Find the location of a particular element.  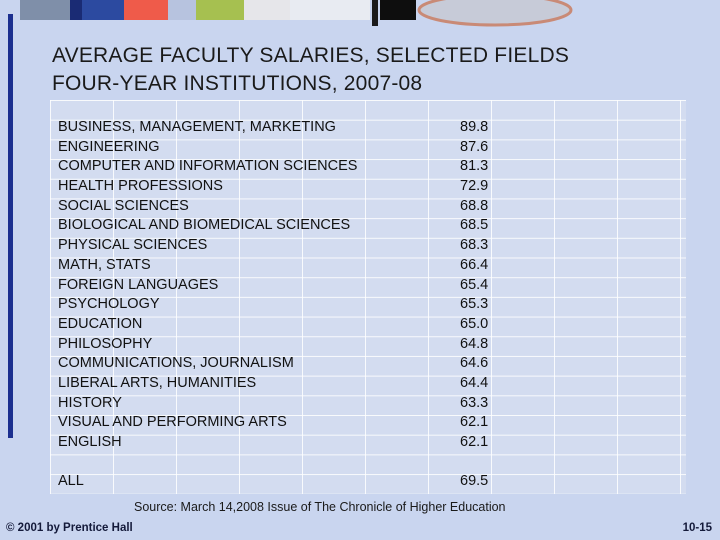

table-row: MATH, STATS 66.4 is located at coordinates (358, 266).